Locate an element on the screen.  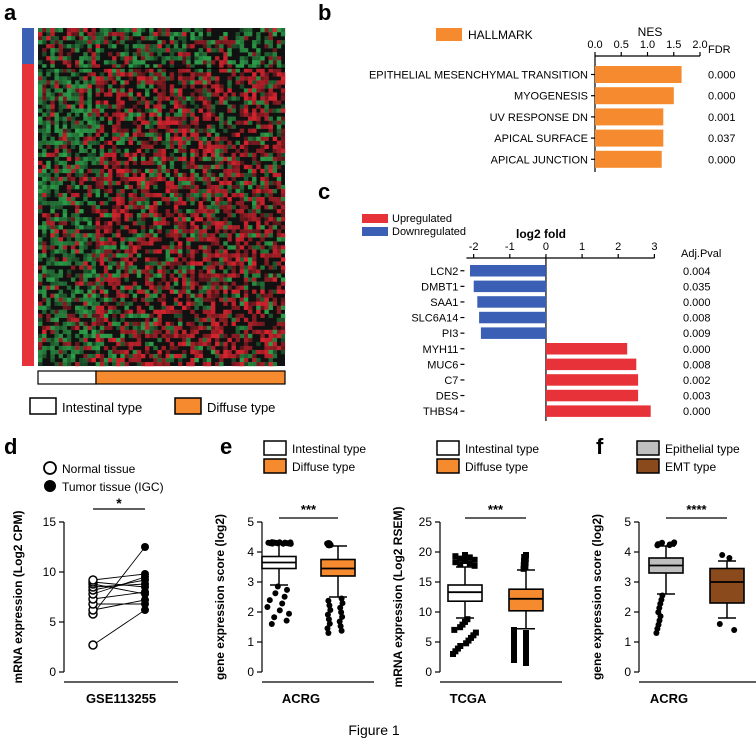
chart-c-category-label: LCN2 is located at coordinates (444, 272).